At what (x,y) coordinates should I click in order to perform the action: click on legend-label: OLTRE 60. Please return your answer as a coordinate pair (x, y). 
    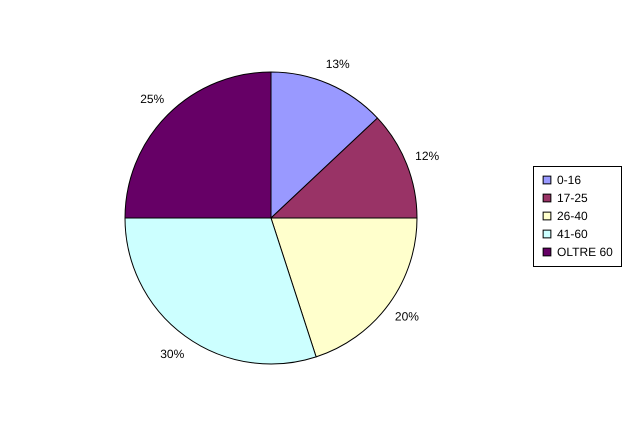
    Looking at the image, I should click on (585, 252).